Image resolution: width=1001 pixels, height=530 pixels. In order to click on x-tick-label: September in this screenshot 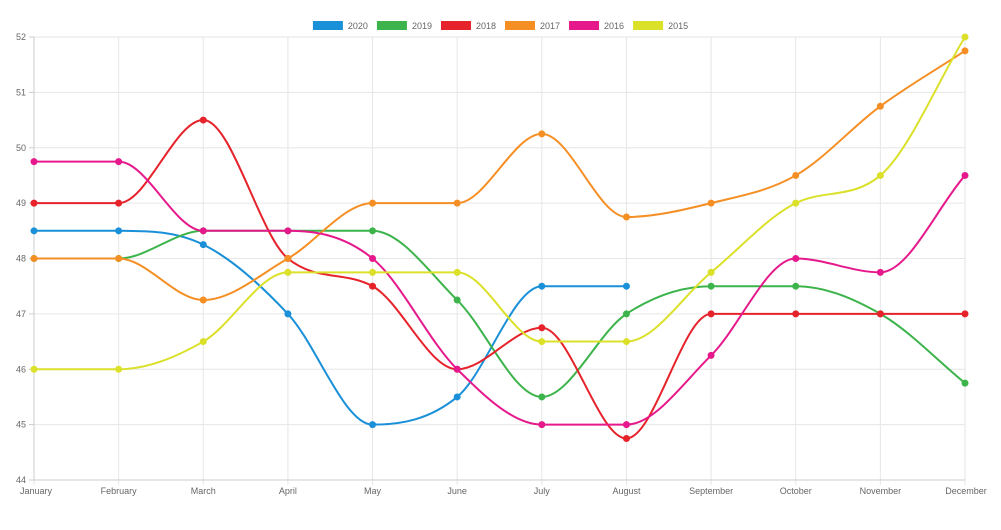, I will do `click(711, 491)`.